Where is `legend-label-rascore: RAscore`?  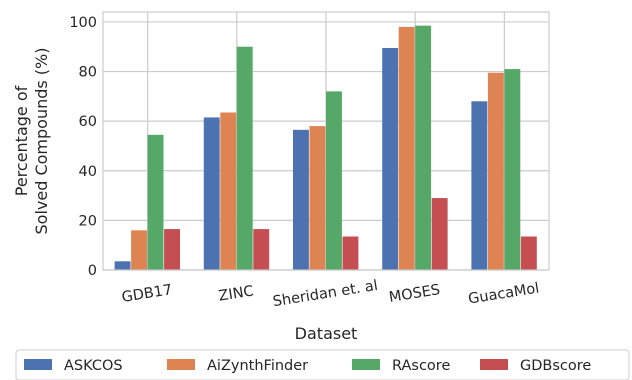
legend-label-rascore: RAscore is located at coordinates (421, 366).